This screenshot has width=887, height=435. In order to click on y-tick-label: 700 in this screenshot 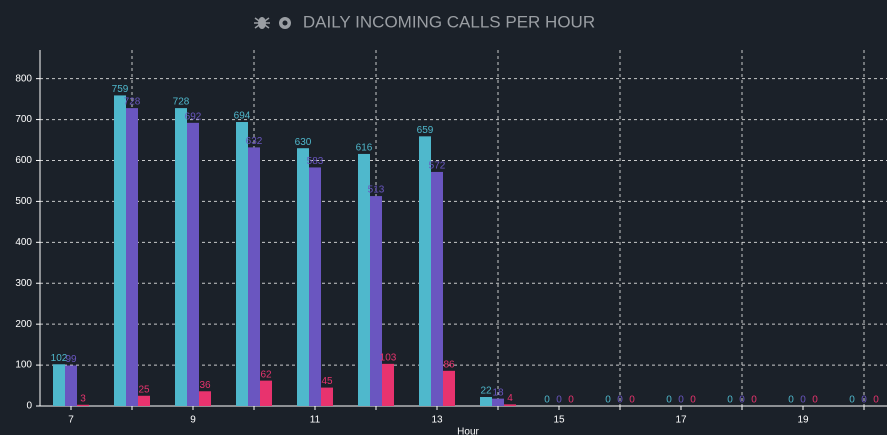, I will do `click(23, 119)`.